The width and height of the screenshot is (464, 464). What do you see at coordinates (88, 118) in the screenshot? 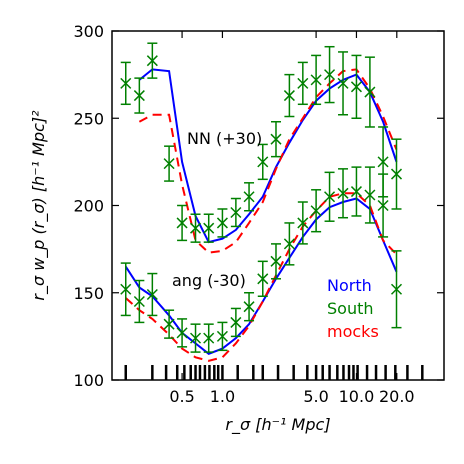
I see `y-tick-label: 250` at bounding box center [88, 118].